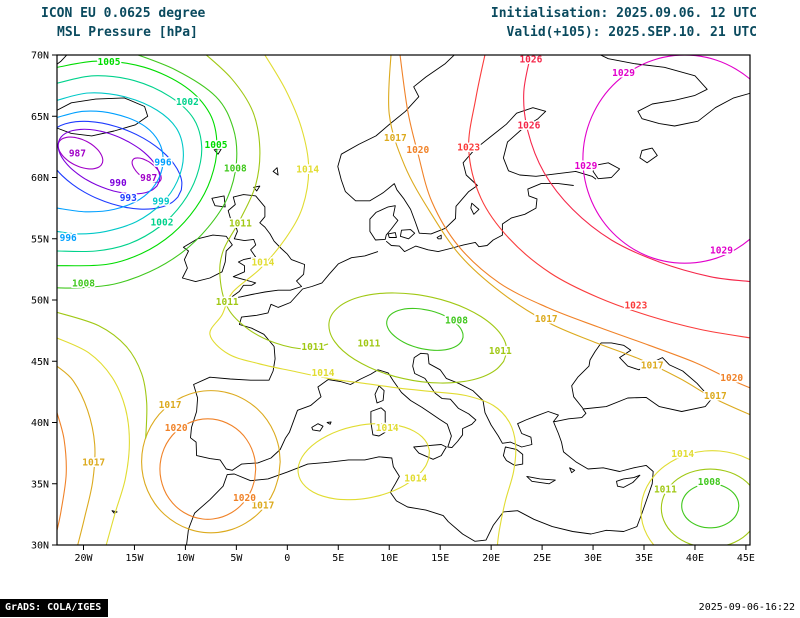 The width and height of the screenshot is (800, 618). Describe the element at coordinates (134, 558) in the screenshot. I see `lon-tick-label: 15W` at that location.